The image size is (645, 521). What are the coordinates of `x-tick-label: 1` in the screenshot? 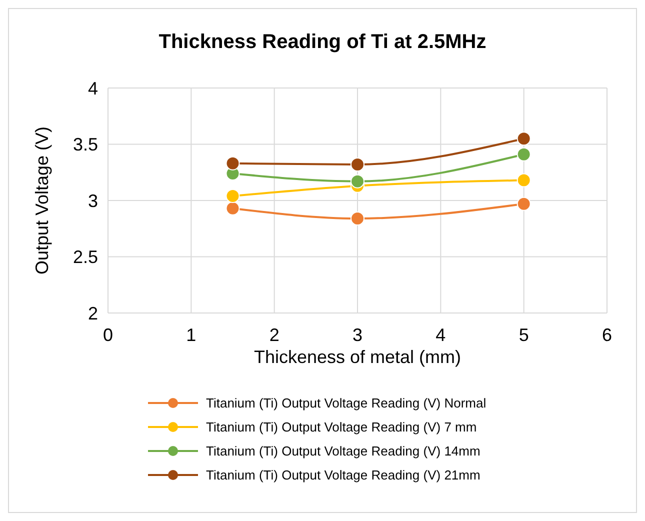 It's located at (191, 335).